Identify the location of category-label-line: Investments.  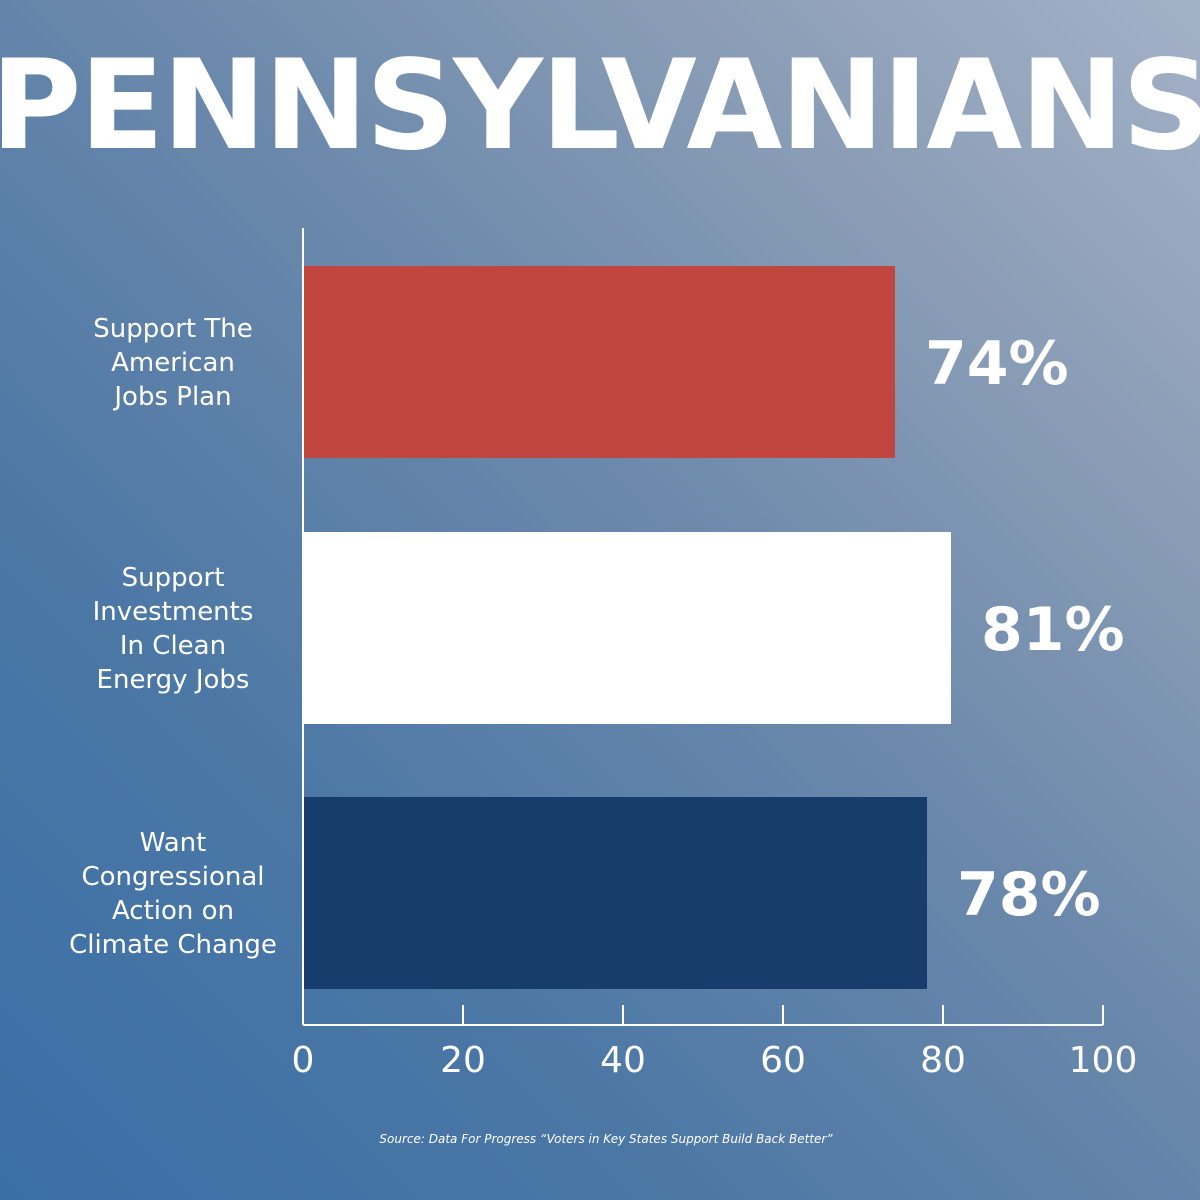
(173, 612).